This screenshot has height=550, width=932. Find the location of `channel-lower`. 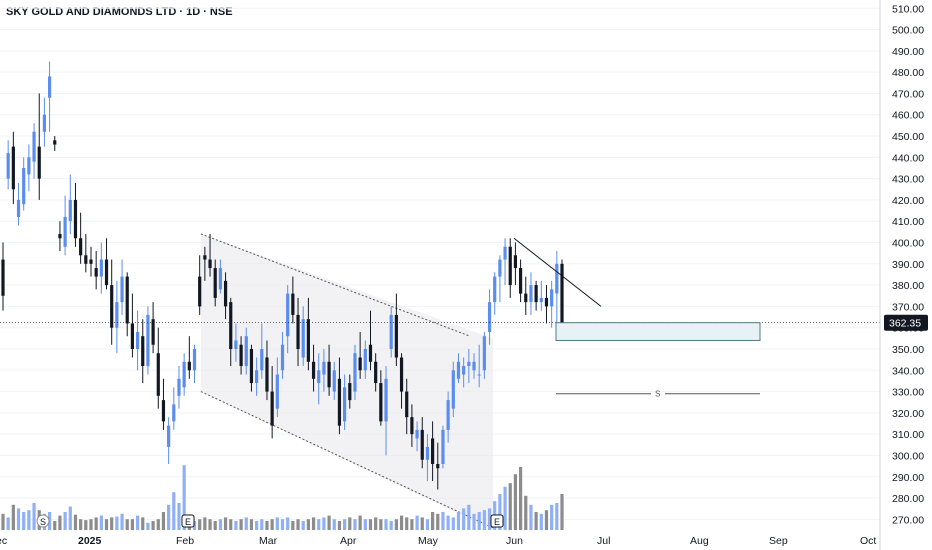

channel-lower is located at coordinates (347, 460).